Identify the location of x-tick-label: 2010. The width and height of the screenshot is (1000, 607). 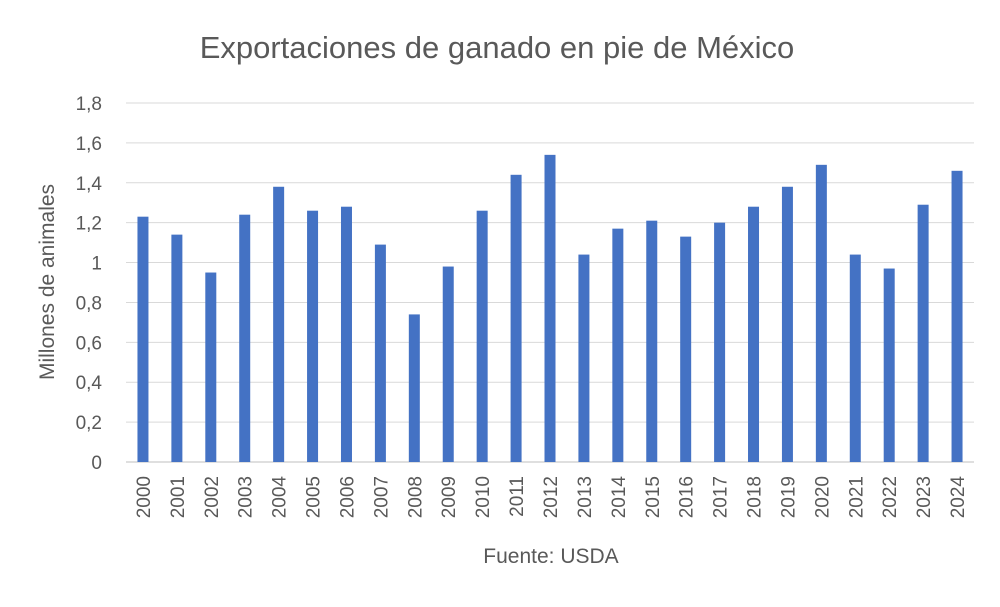
(483, 497).